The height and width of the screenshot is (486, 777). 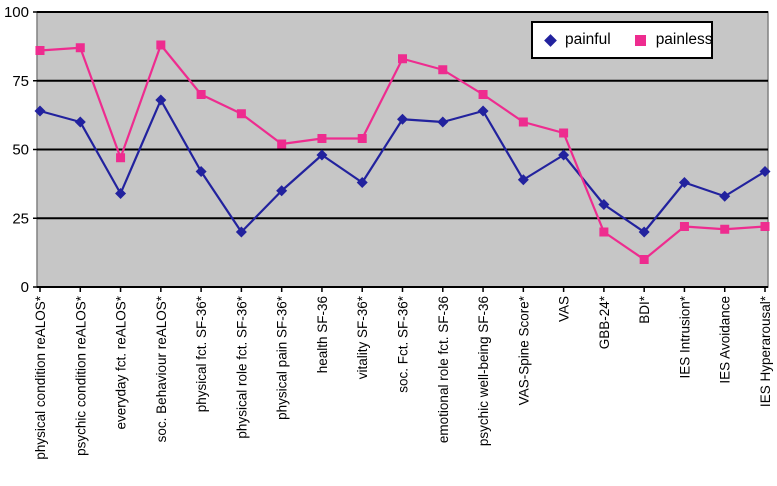 What do you see at coordinates (16, 12) in the screenshot?
I see `y-tick-label: 100` at bounding box center [16, 12].